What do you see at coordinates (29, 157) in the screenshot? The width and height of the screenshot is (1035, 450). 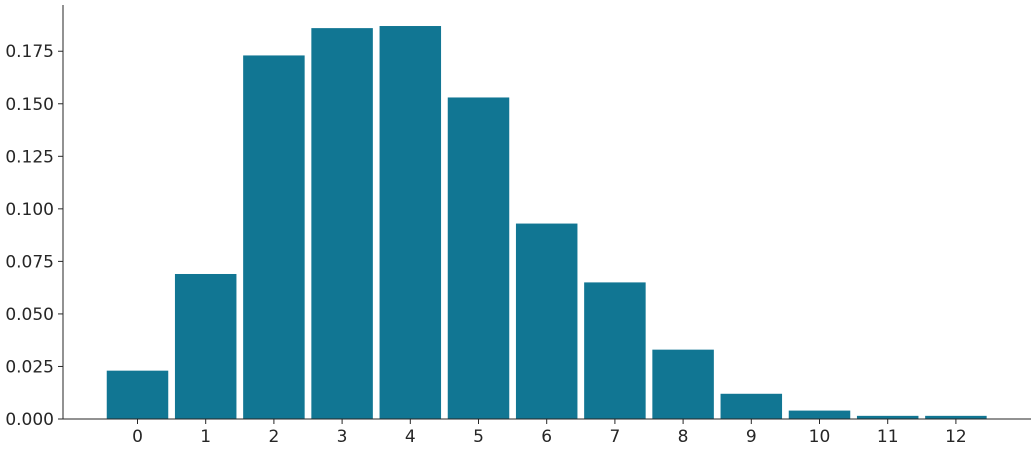 I see `y-tick-label: 0.125` at bounding box center [29, 157].